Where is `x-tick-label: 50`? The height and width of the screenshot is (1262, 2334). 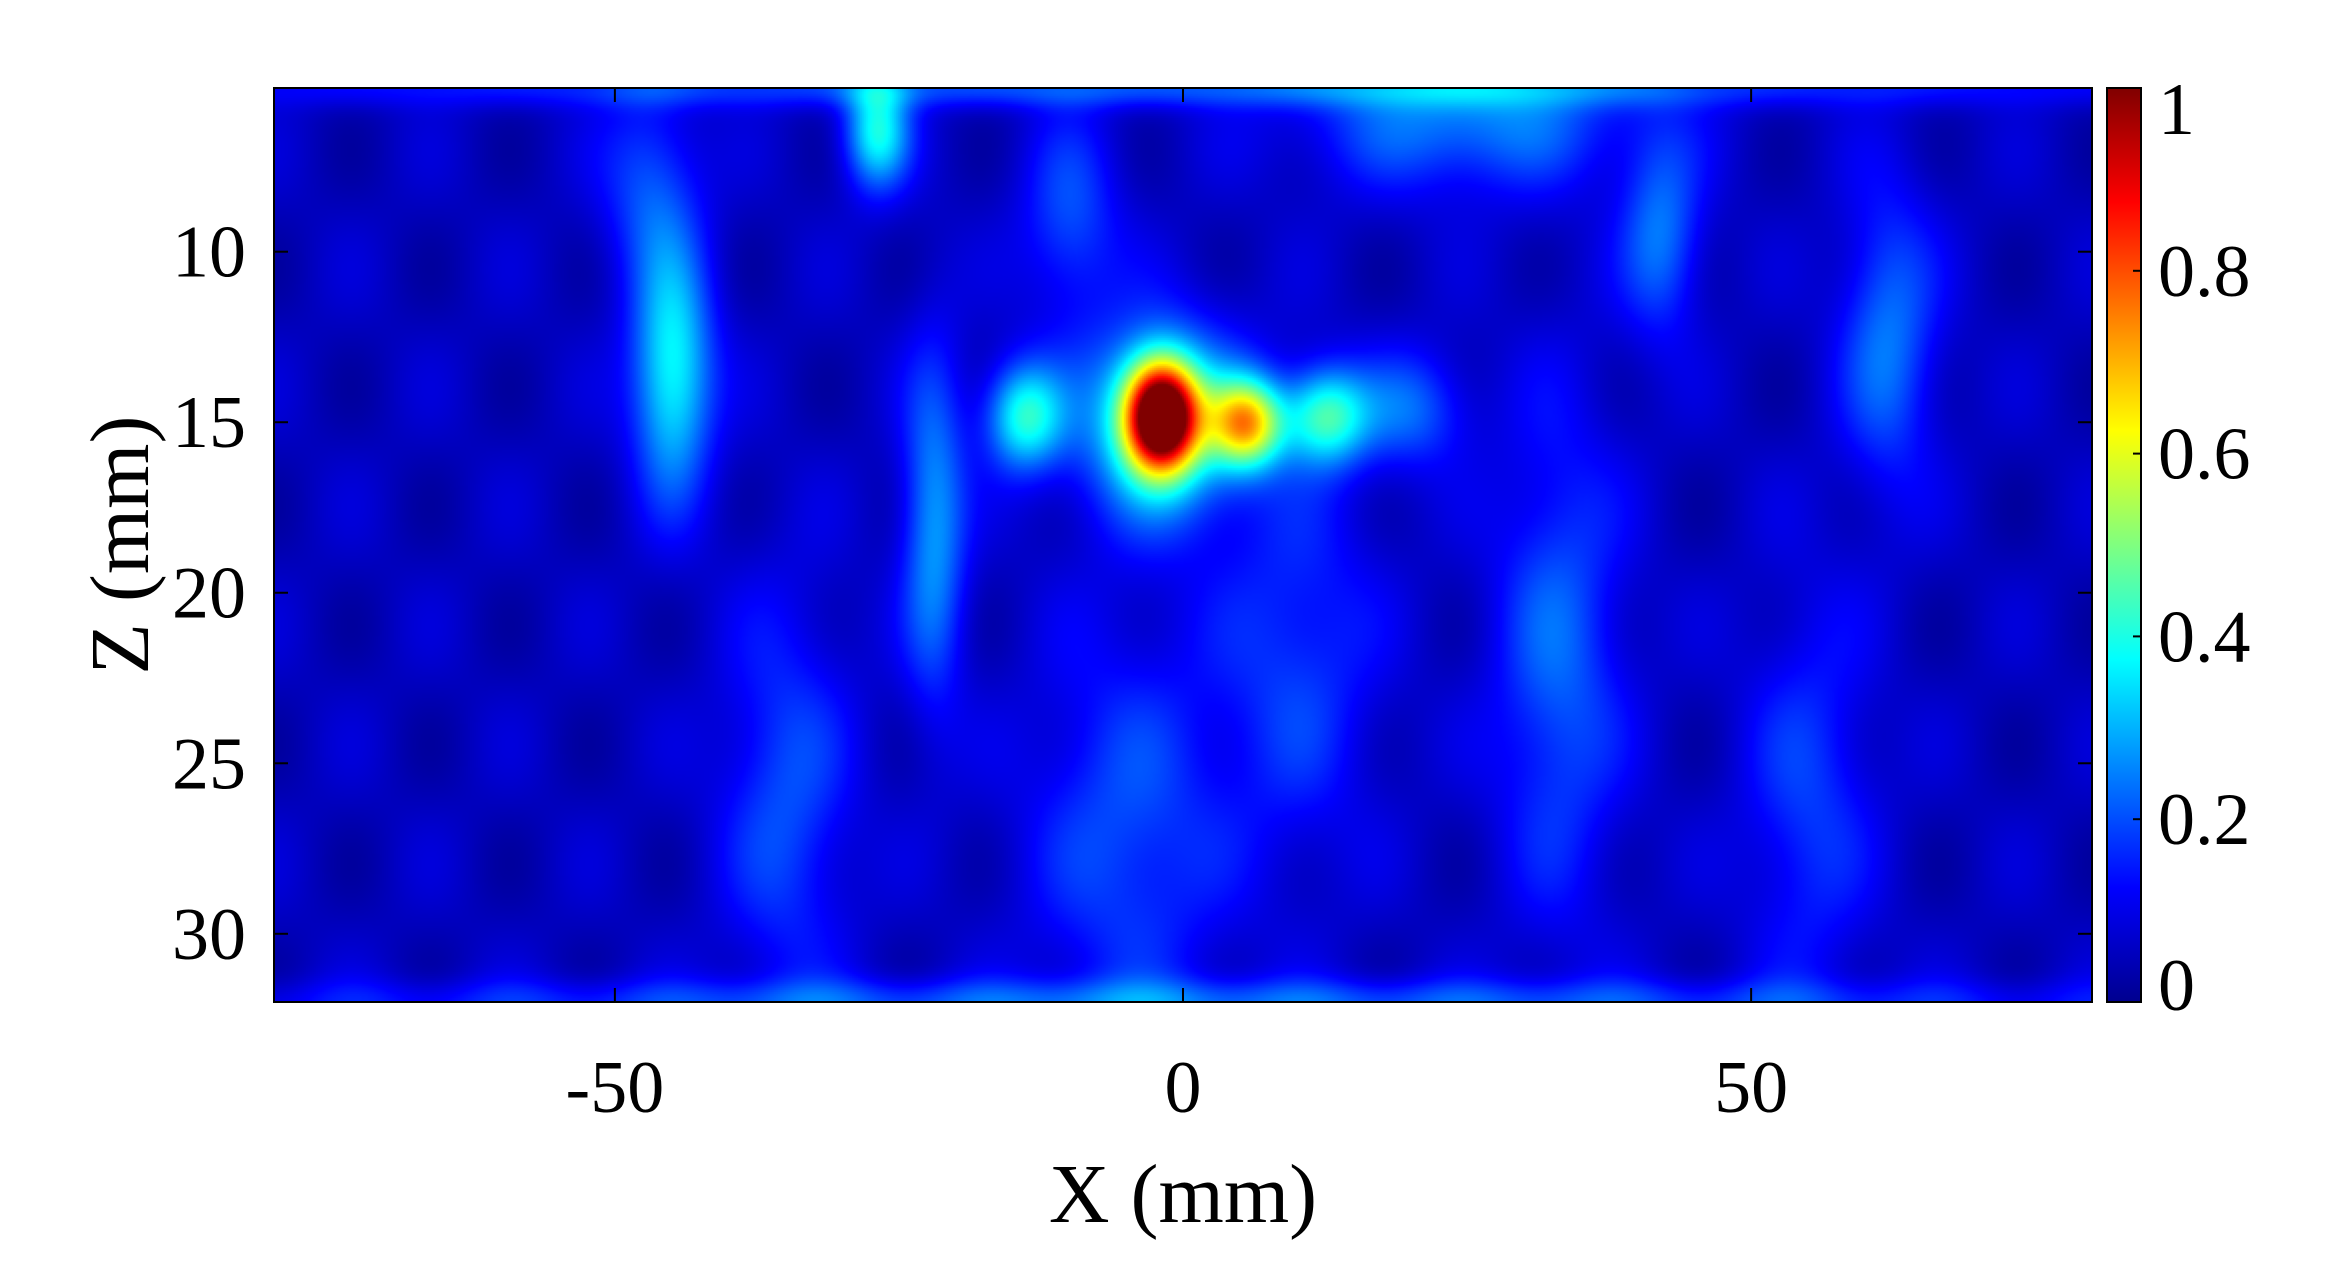
x-tick-label: 50 is located at coordinates (1751, 1088).